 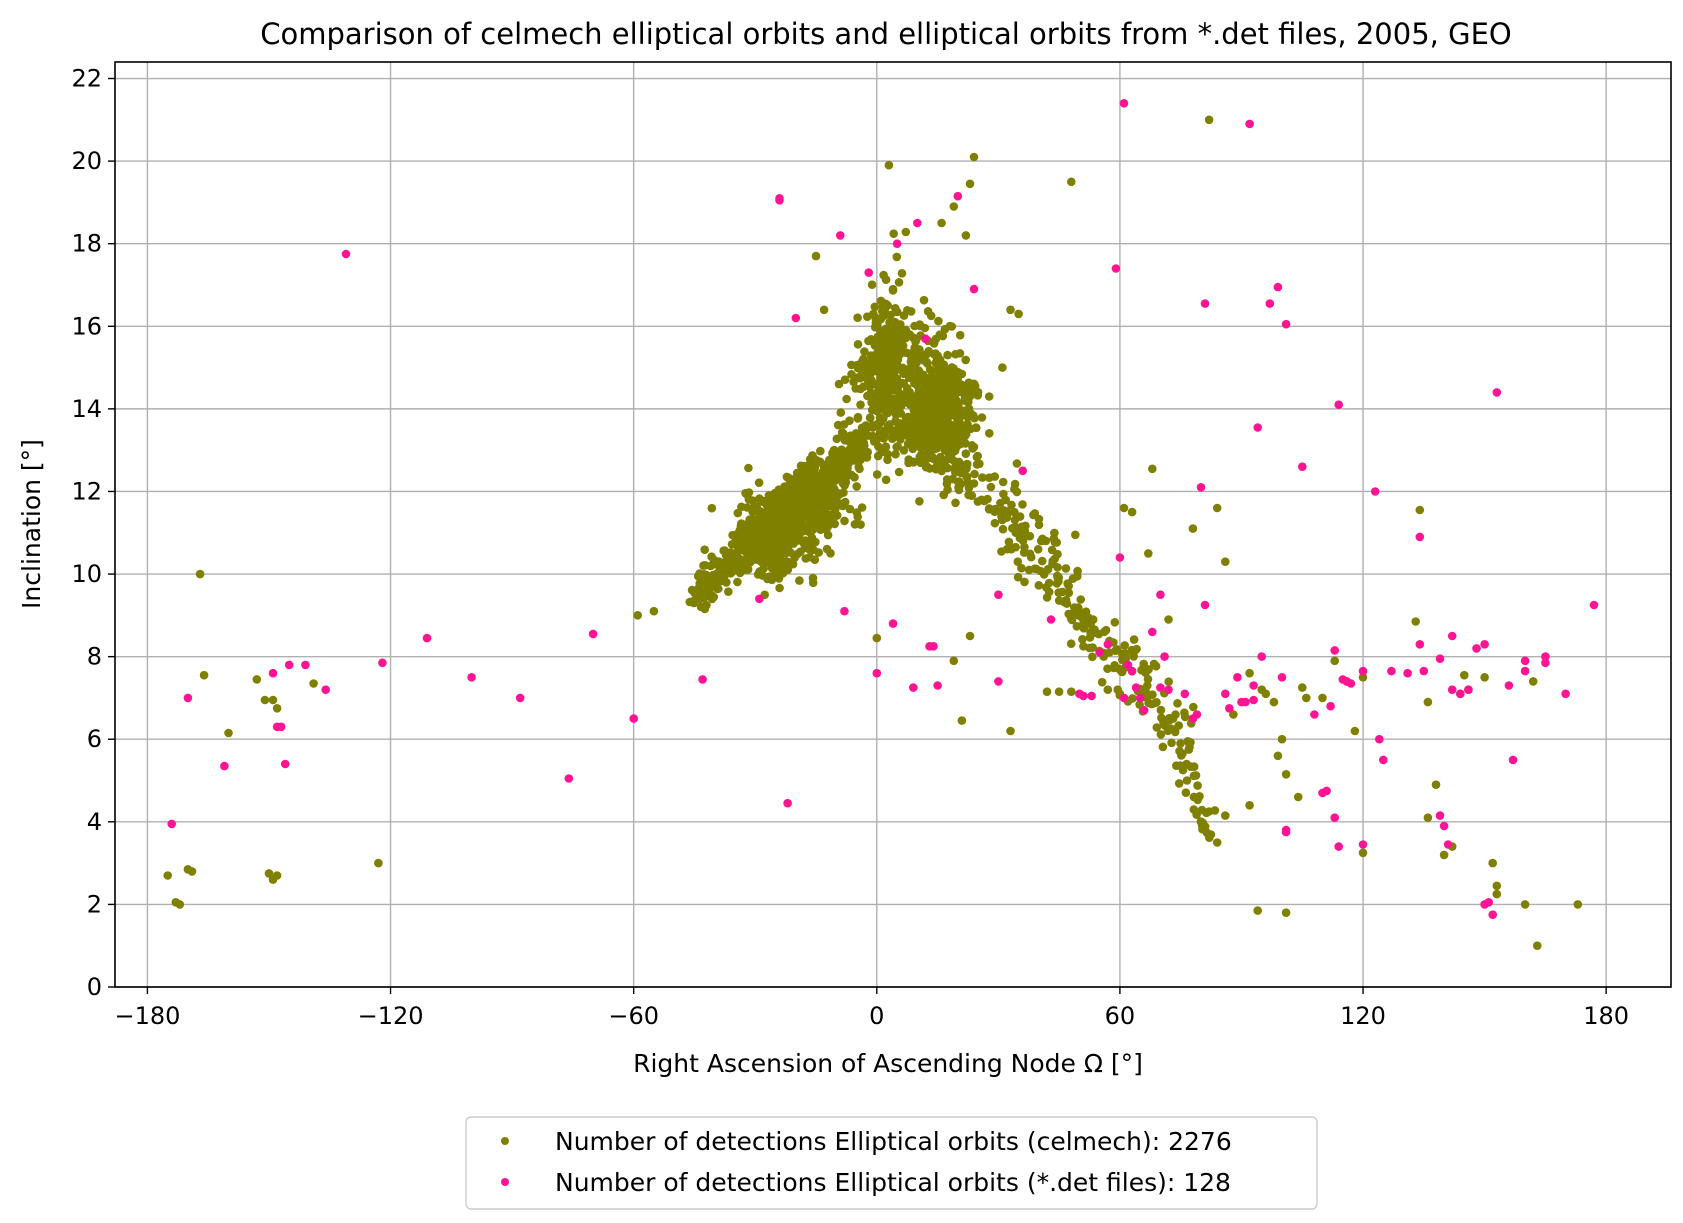 I want to click on y-axis-label: Inclination [°], so click(x=31, y=524).